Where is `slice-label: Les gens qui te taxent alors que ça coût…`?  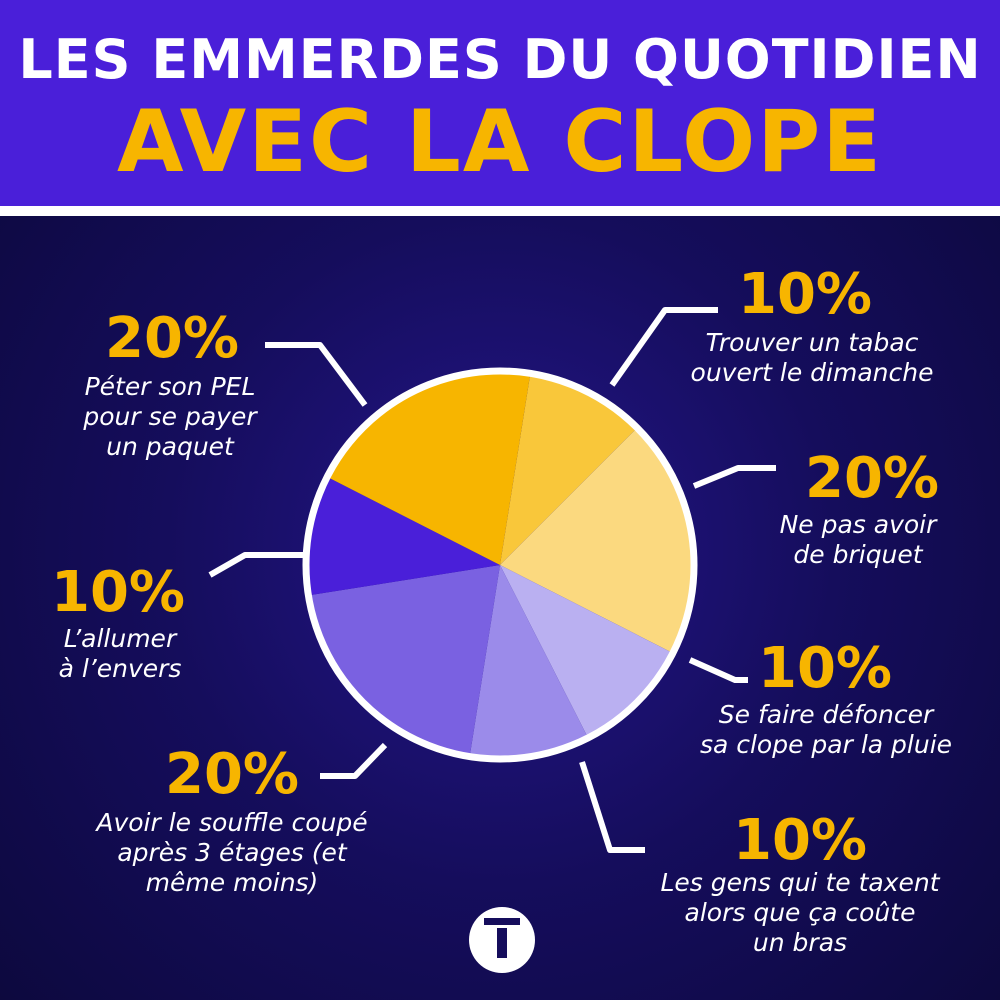
slice-label: Les gens qui te taxent alors que ça coût… is located at coordinates (800, 912).